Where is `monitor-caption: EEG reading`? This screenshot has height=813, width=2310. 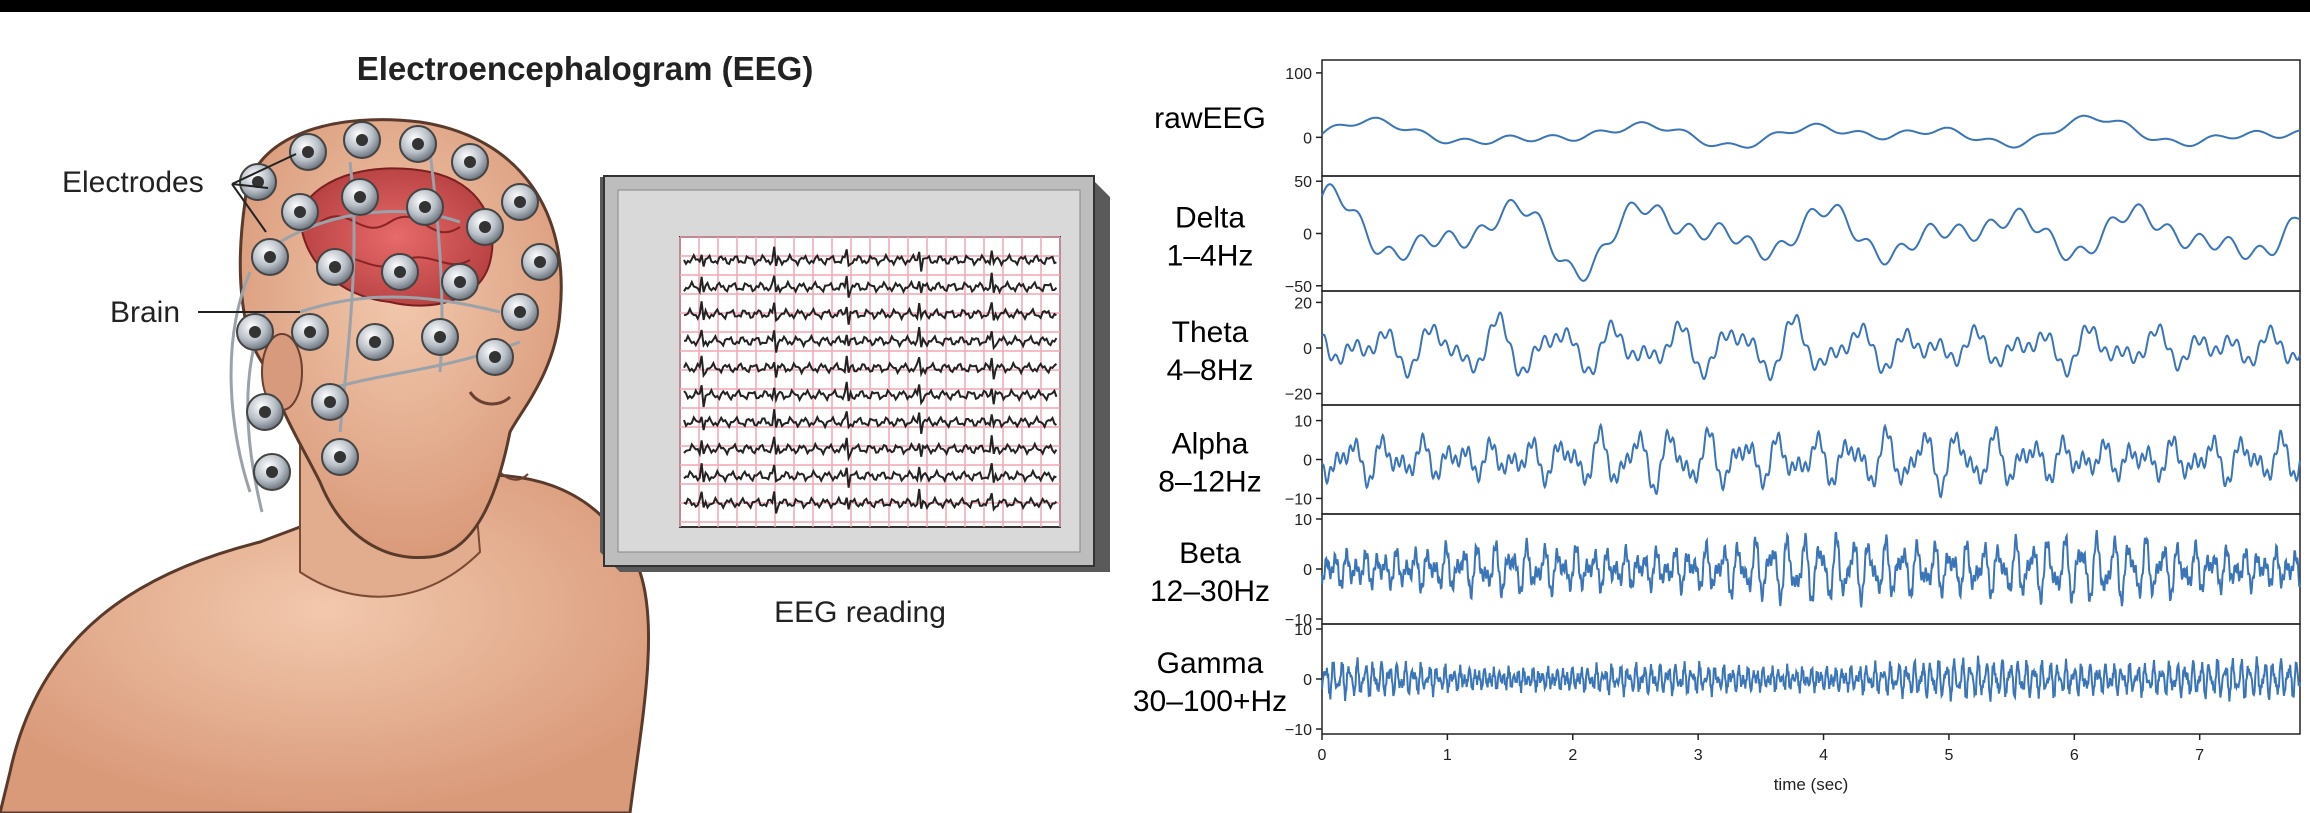
monitor-caption: EEG reading is located at coordinates (860, 612).